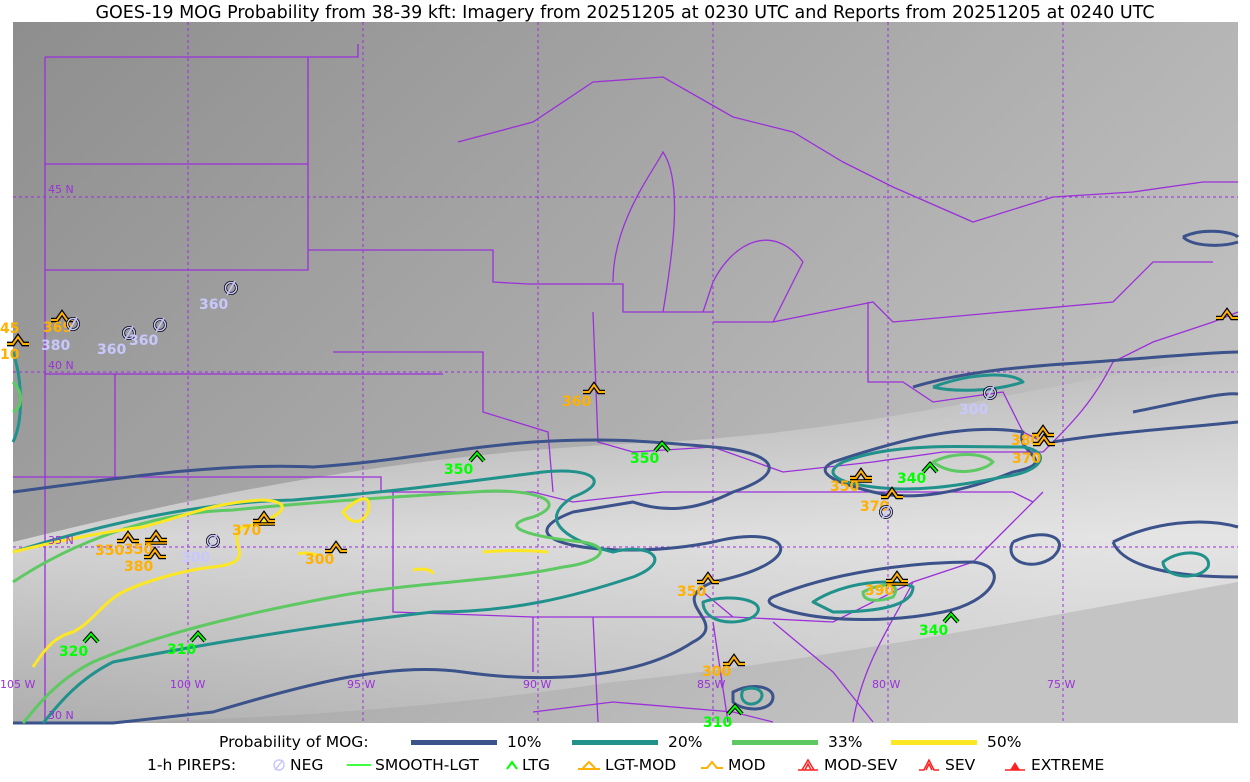  I want to click on contour-50pct, so click(148, 583).